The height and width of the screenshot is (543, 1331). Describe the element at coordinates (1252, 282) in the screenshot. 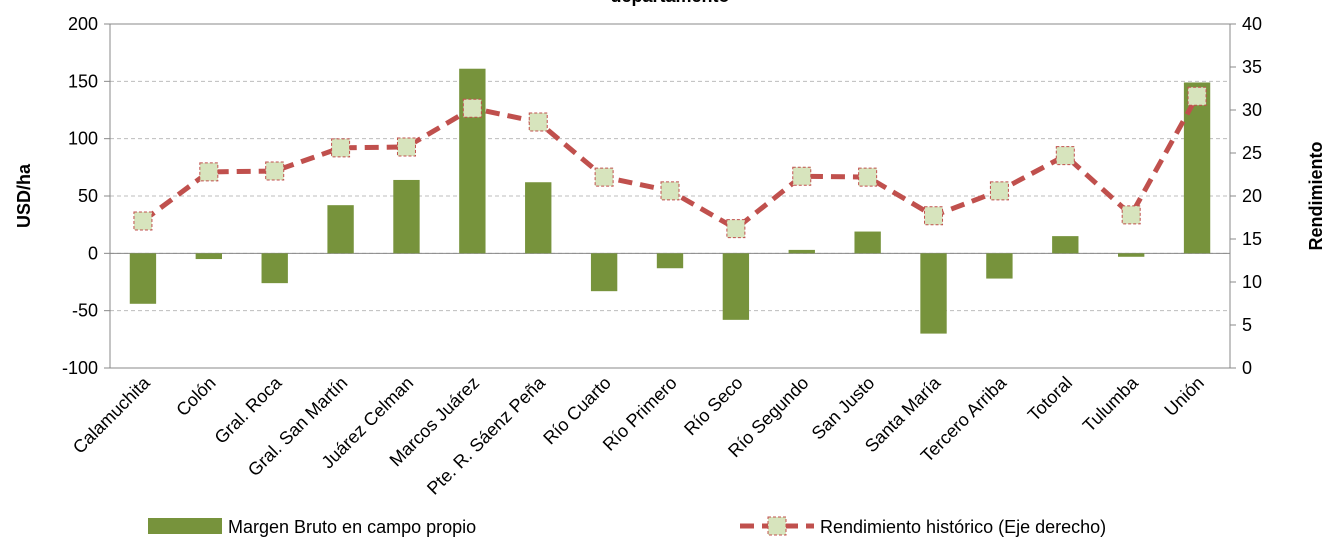

I see `y2-tick-label: 10` at that location.